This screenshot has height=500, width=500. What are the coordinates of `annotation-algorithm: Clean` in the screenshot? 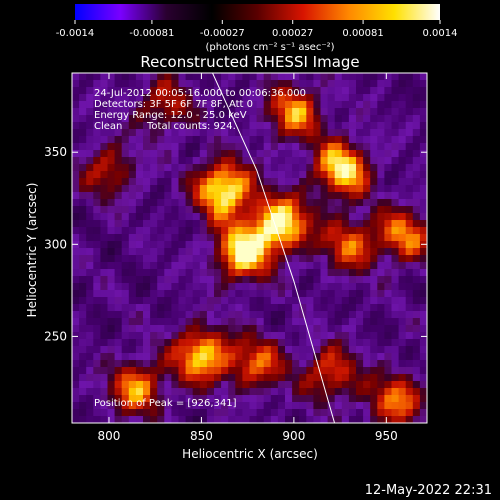 It's located at (108, 126).